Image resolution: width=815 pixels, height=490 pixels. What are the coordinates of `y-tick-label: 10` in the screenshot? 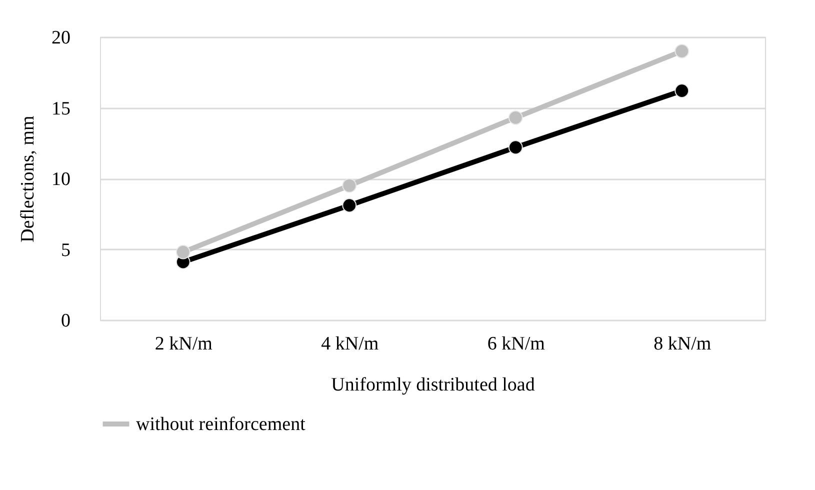 It's located at (61, 179).